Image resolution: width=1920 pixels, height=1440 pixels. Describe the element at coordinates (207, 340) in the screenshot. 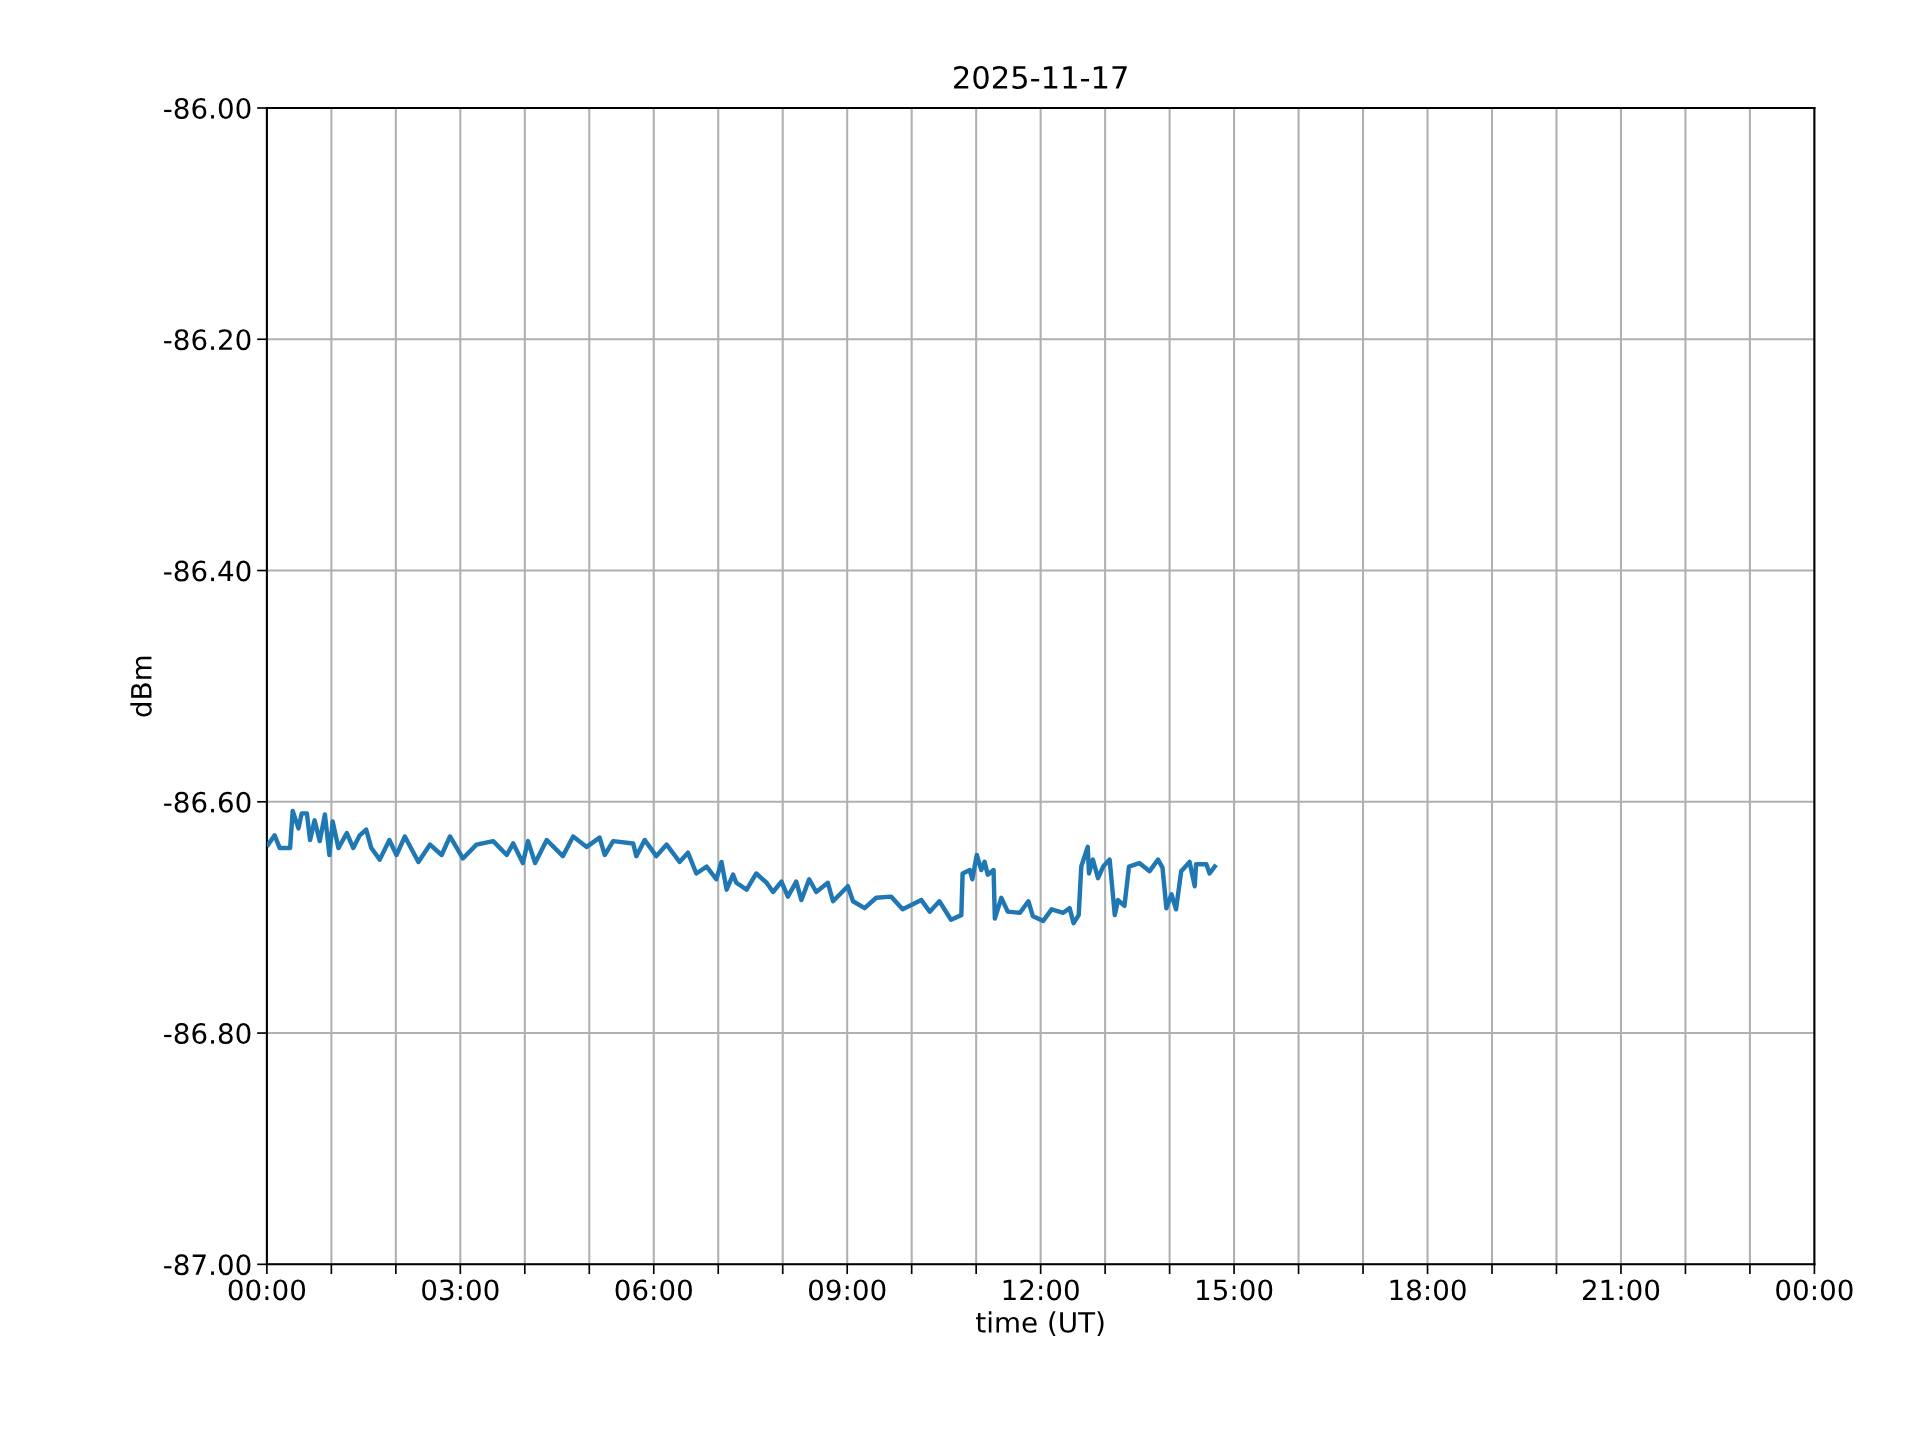

I see `y-tick-label: -86.20` at that location.